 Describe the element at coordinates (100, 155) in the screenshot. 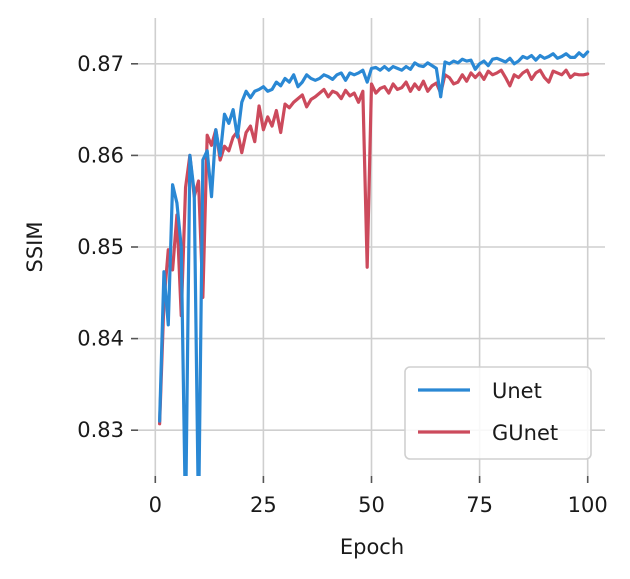

I see `y-tick-label: 0.86` at that location.